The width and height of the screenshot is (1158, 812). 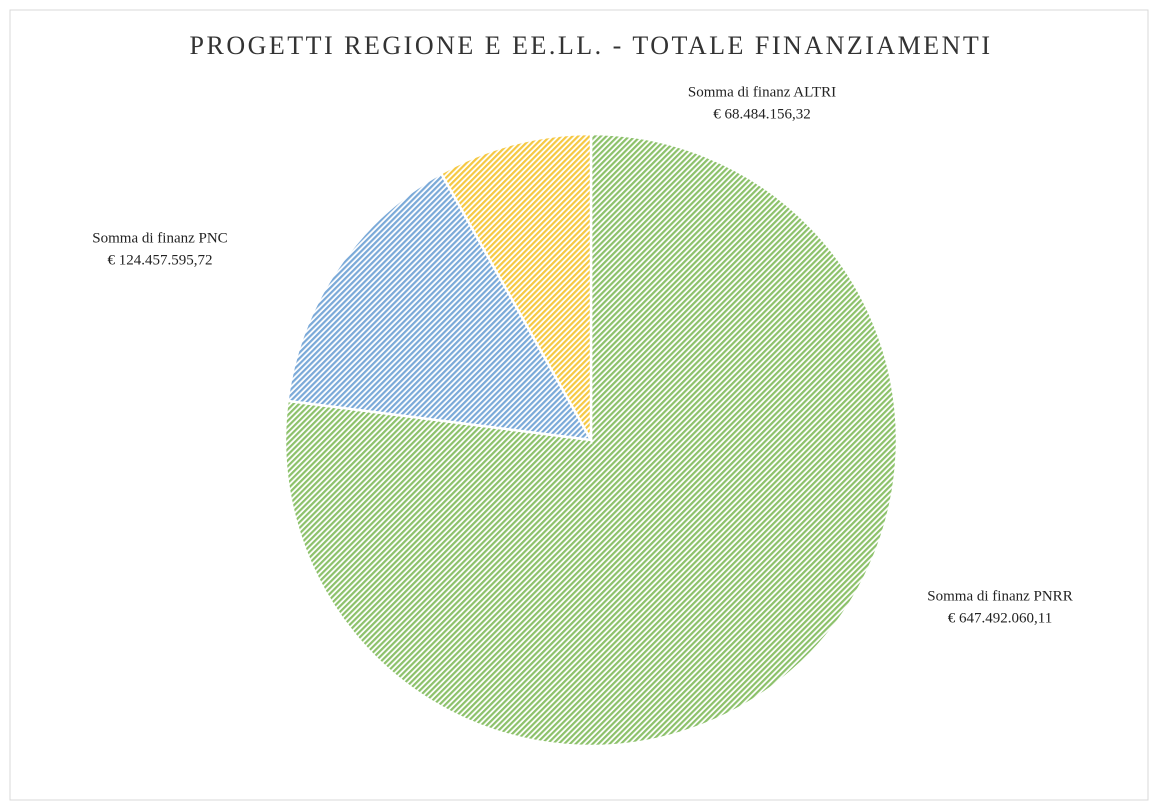 I want to click on slice-value-label: € 68.484.156,32, so click(x=762, y=114).